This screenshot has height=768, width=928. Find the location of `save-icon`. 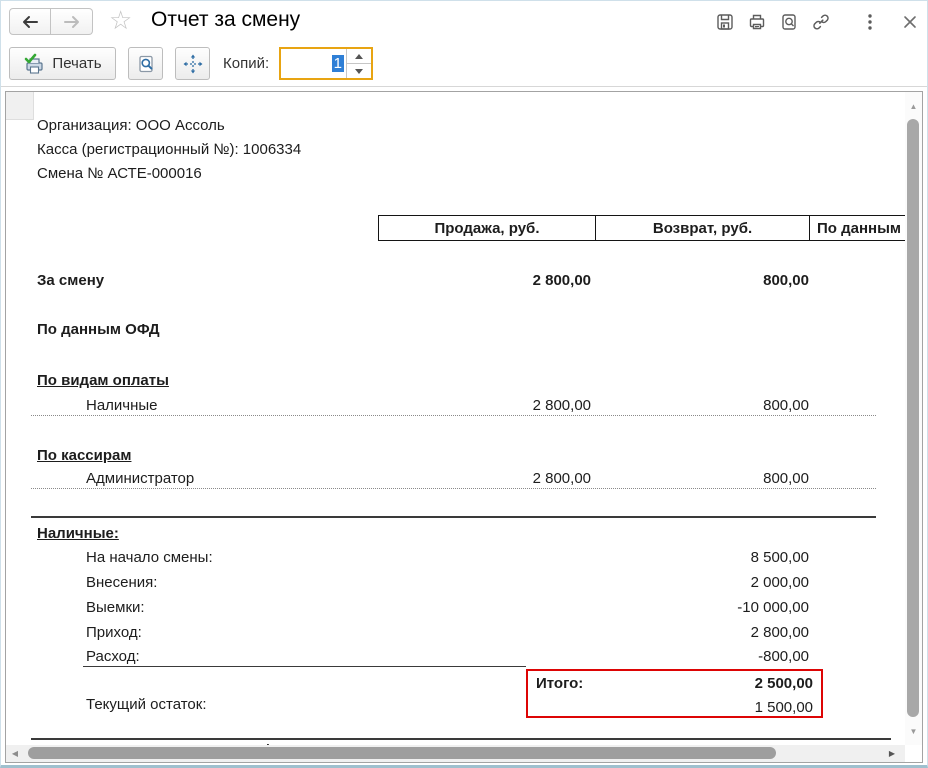

save-icon is located at coordinates (725, 22).